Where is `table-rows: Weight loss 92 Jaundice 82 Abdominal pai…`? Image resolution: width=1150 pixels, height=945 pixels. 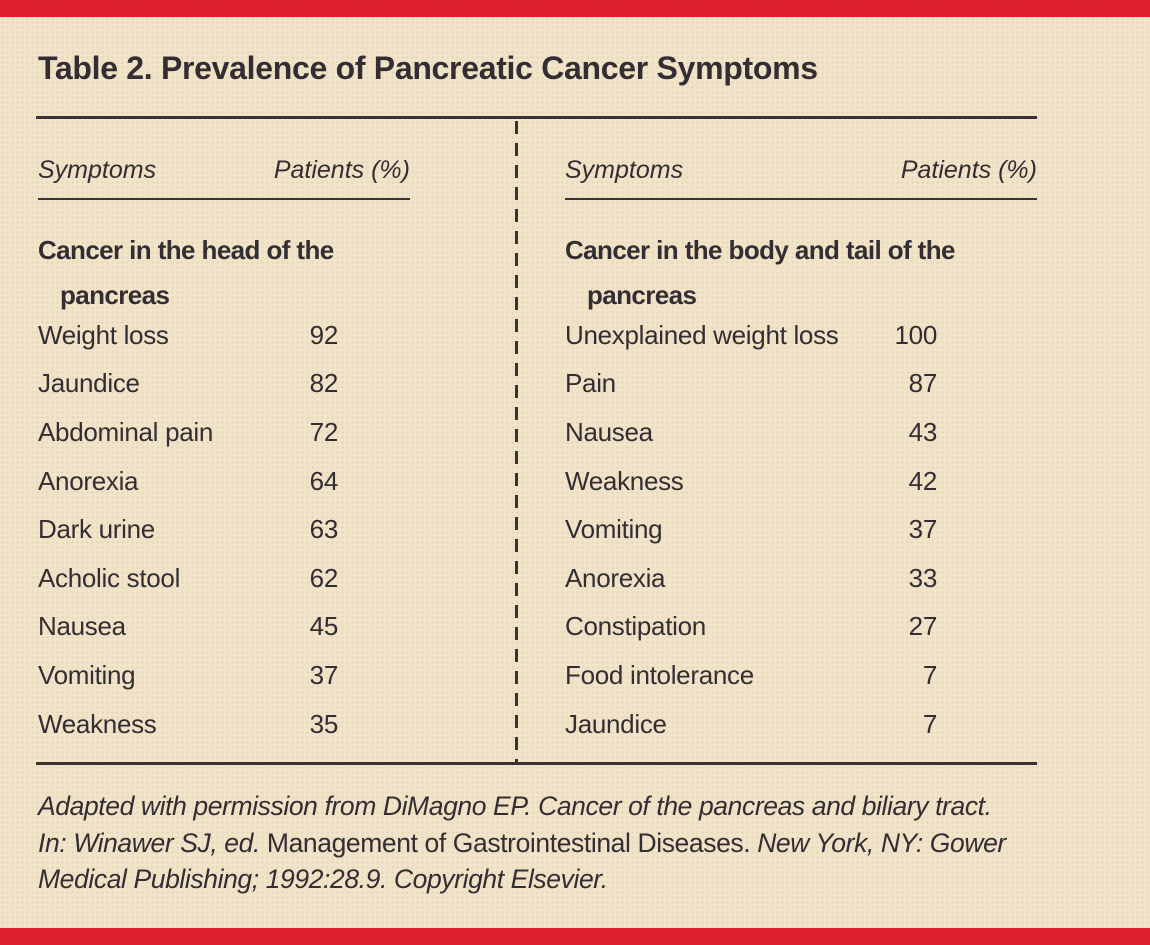
table-rows: Weight loss 92 Jaundice 82 Abdominal pai… is located at coordinates (224, 529).